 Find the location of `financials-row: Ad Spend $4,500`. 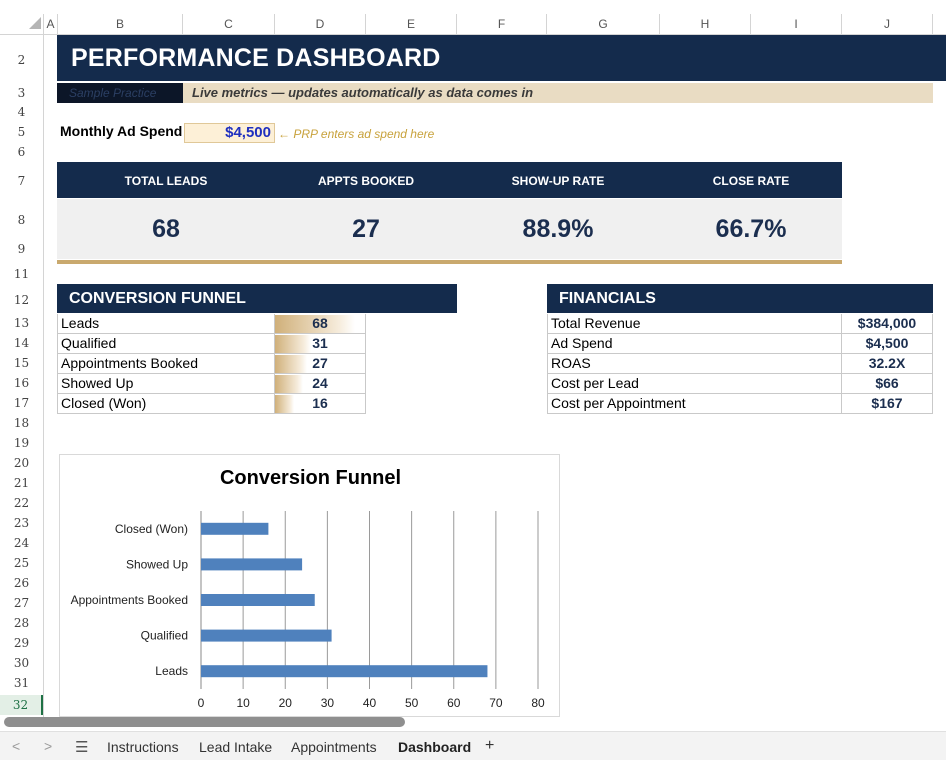

financials-row: Ad Spend $4,500 is located at coordinates (740, 344).